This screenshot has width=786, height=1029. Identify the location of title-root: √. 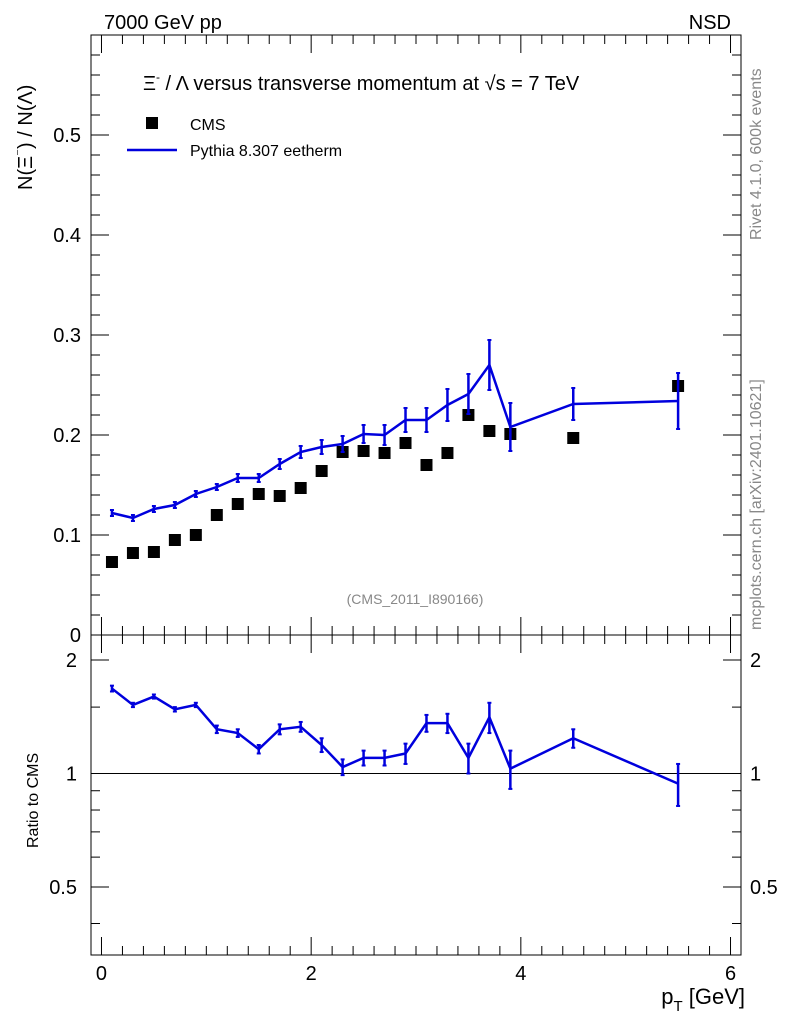
(490, 84).